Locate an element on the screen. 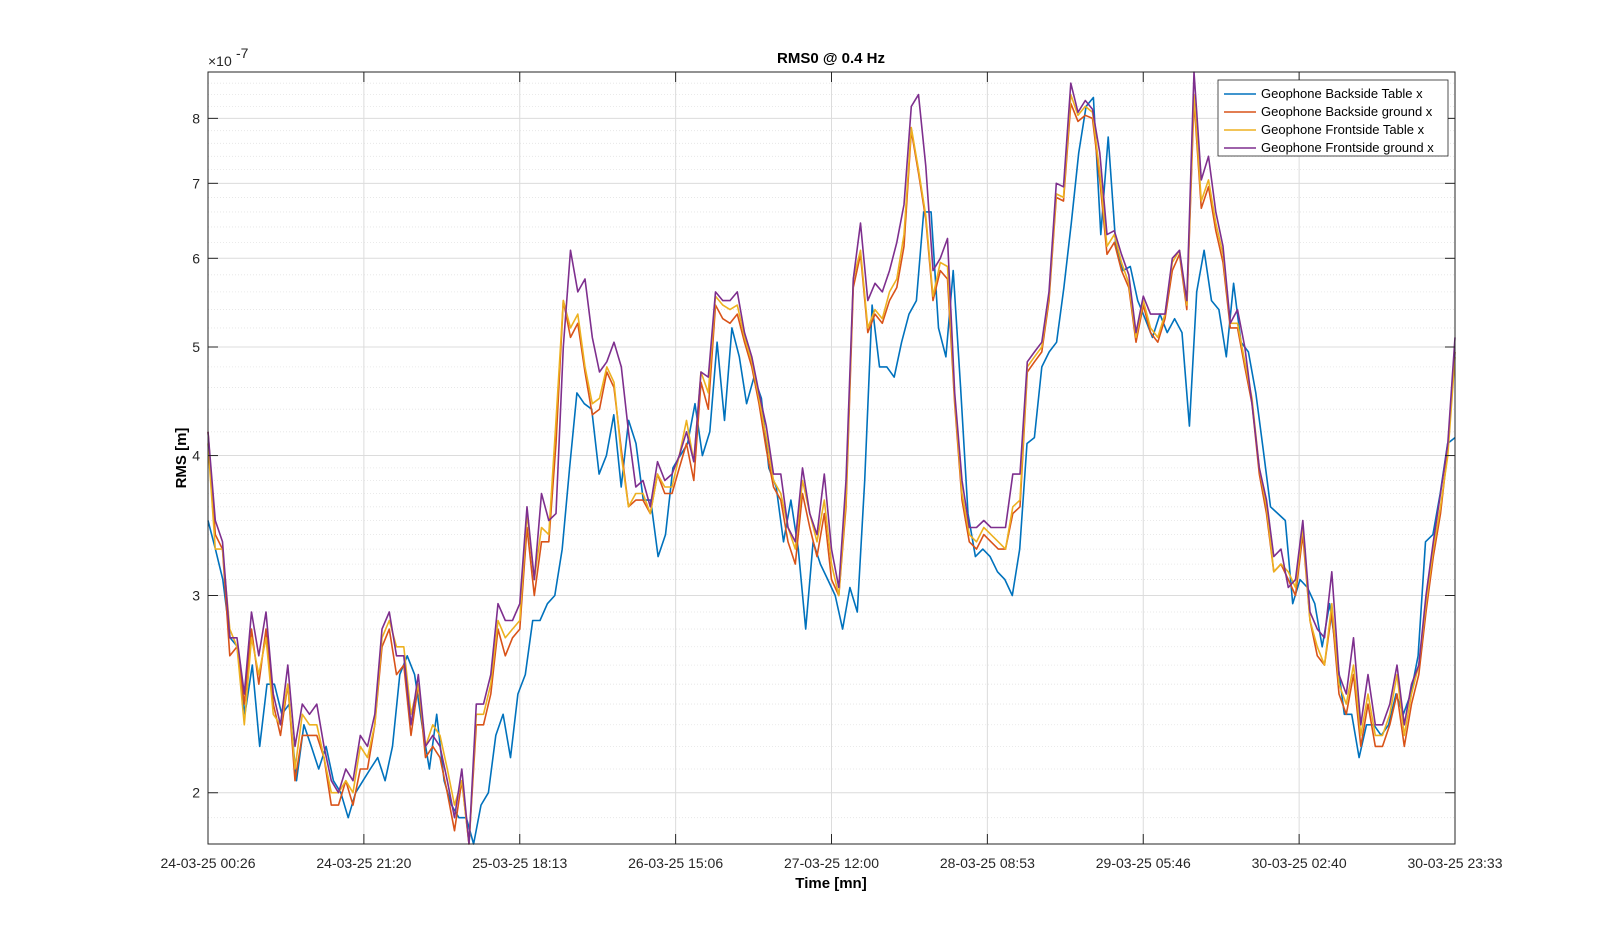 The image size is (1600, 944). chart-title: RMS0 @ 0.4 Hz is located at coordinates (831, 58).